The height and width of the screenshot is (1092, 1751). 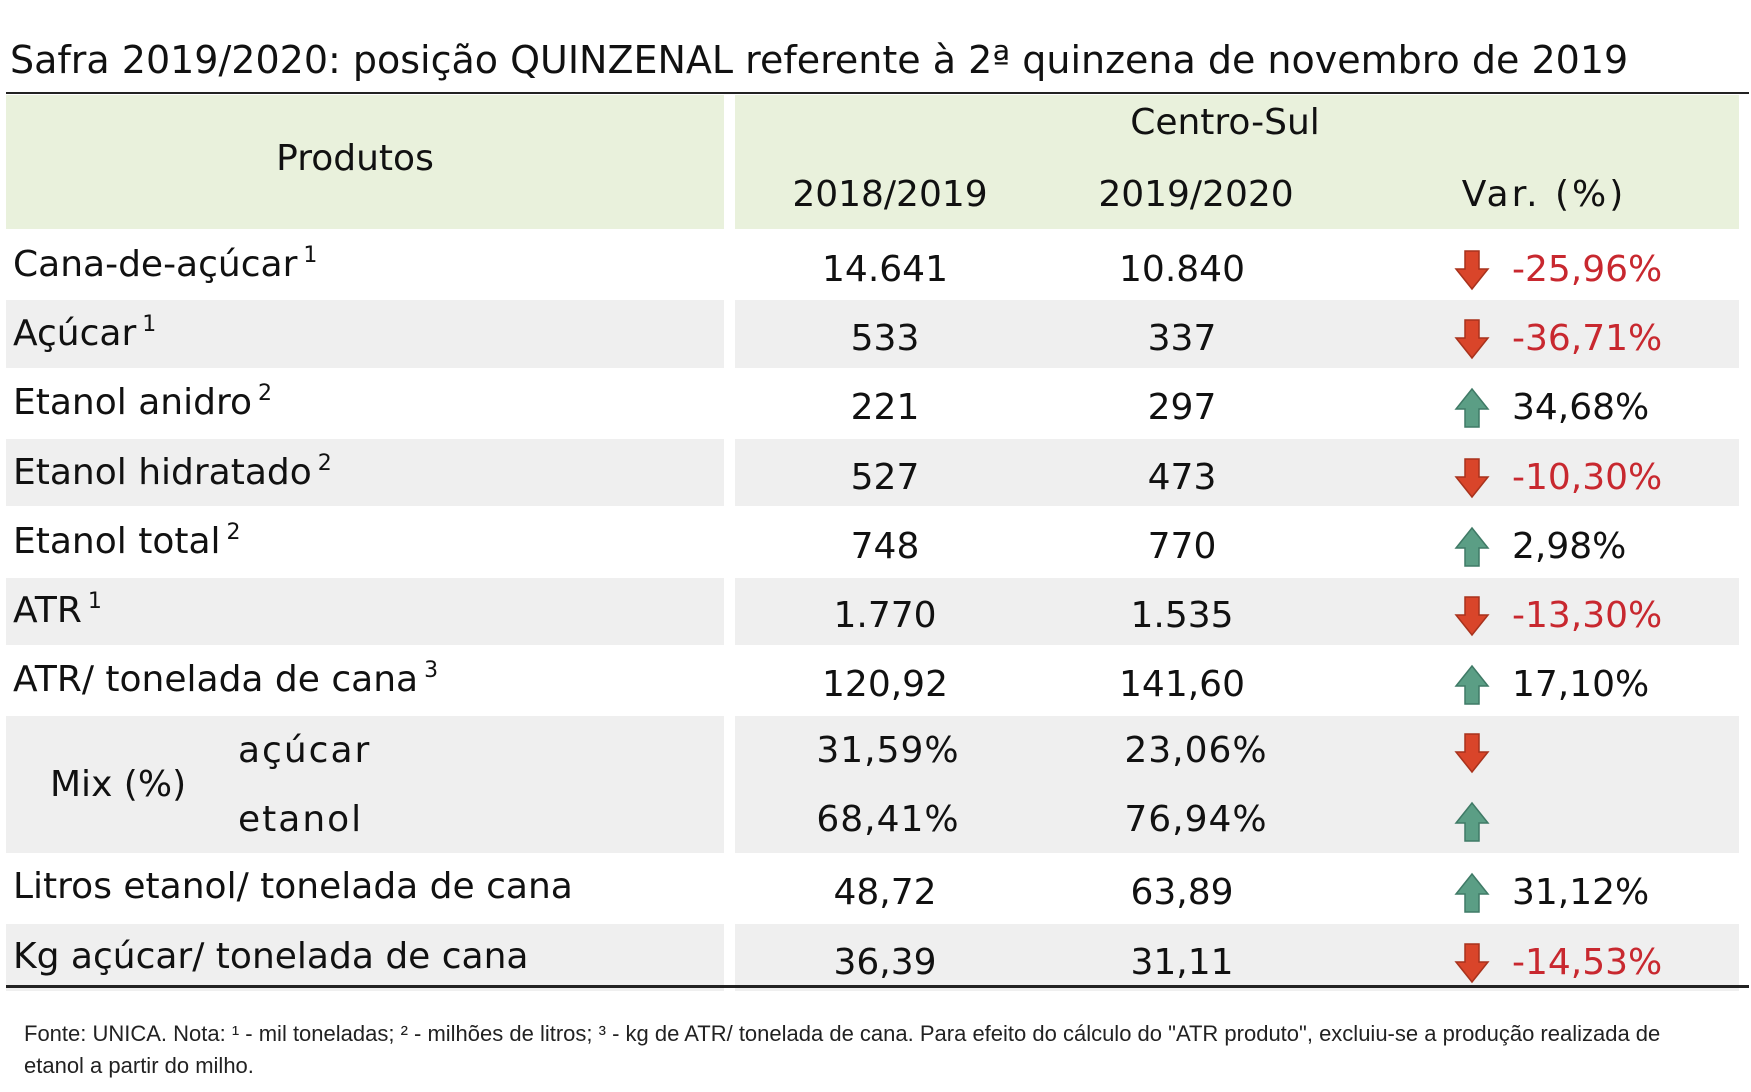 I want to click on cell-value: 36,39, so click(x=885, y=962).